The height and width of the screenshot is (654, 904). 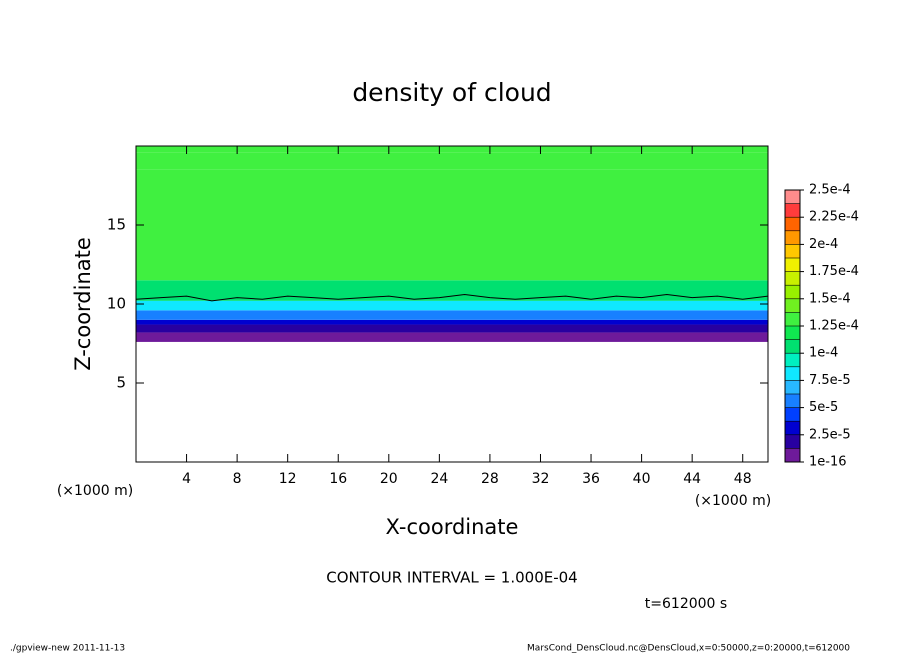 What do you see at coordinates (541, 479) in the screenshot?
I see `x-tick-label: 32` at bounding box center [541, 479].